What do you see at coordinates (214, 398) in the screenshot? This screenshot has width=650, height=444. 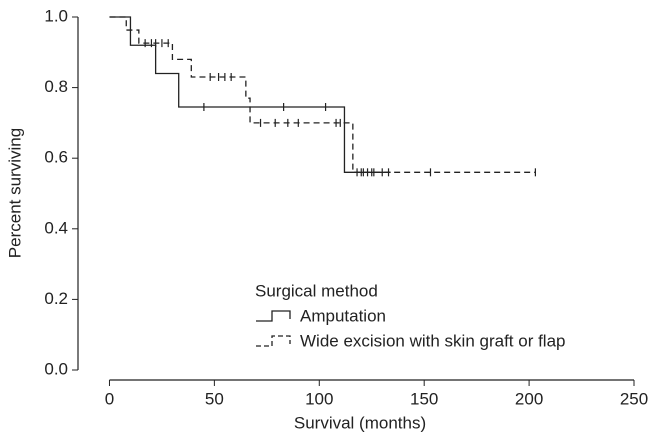 I see `x-tick-label: 50` at bounding box center [214, 398].